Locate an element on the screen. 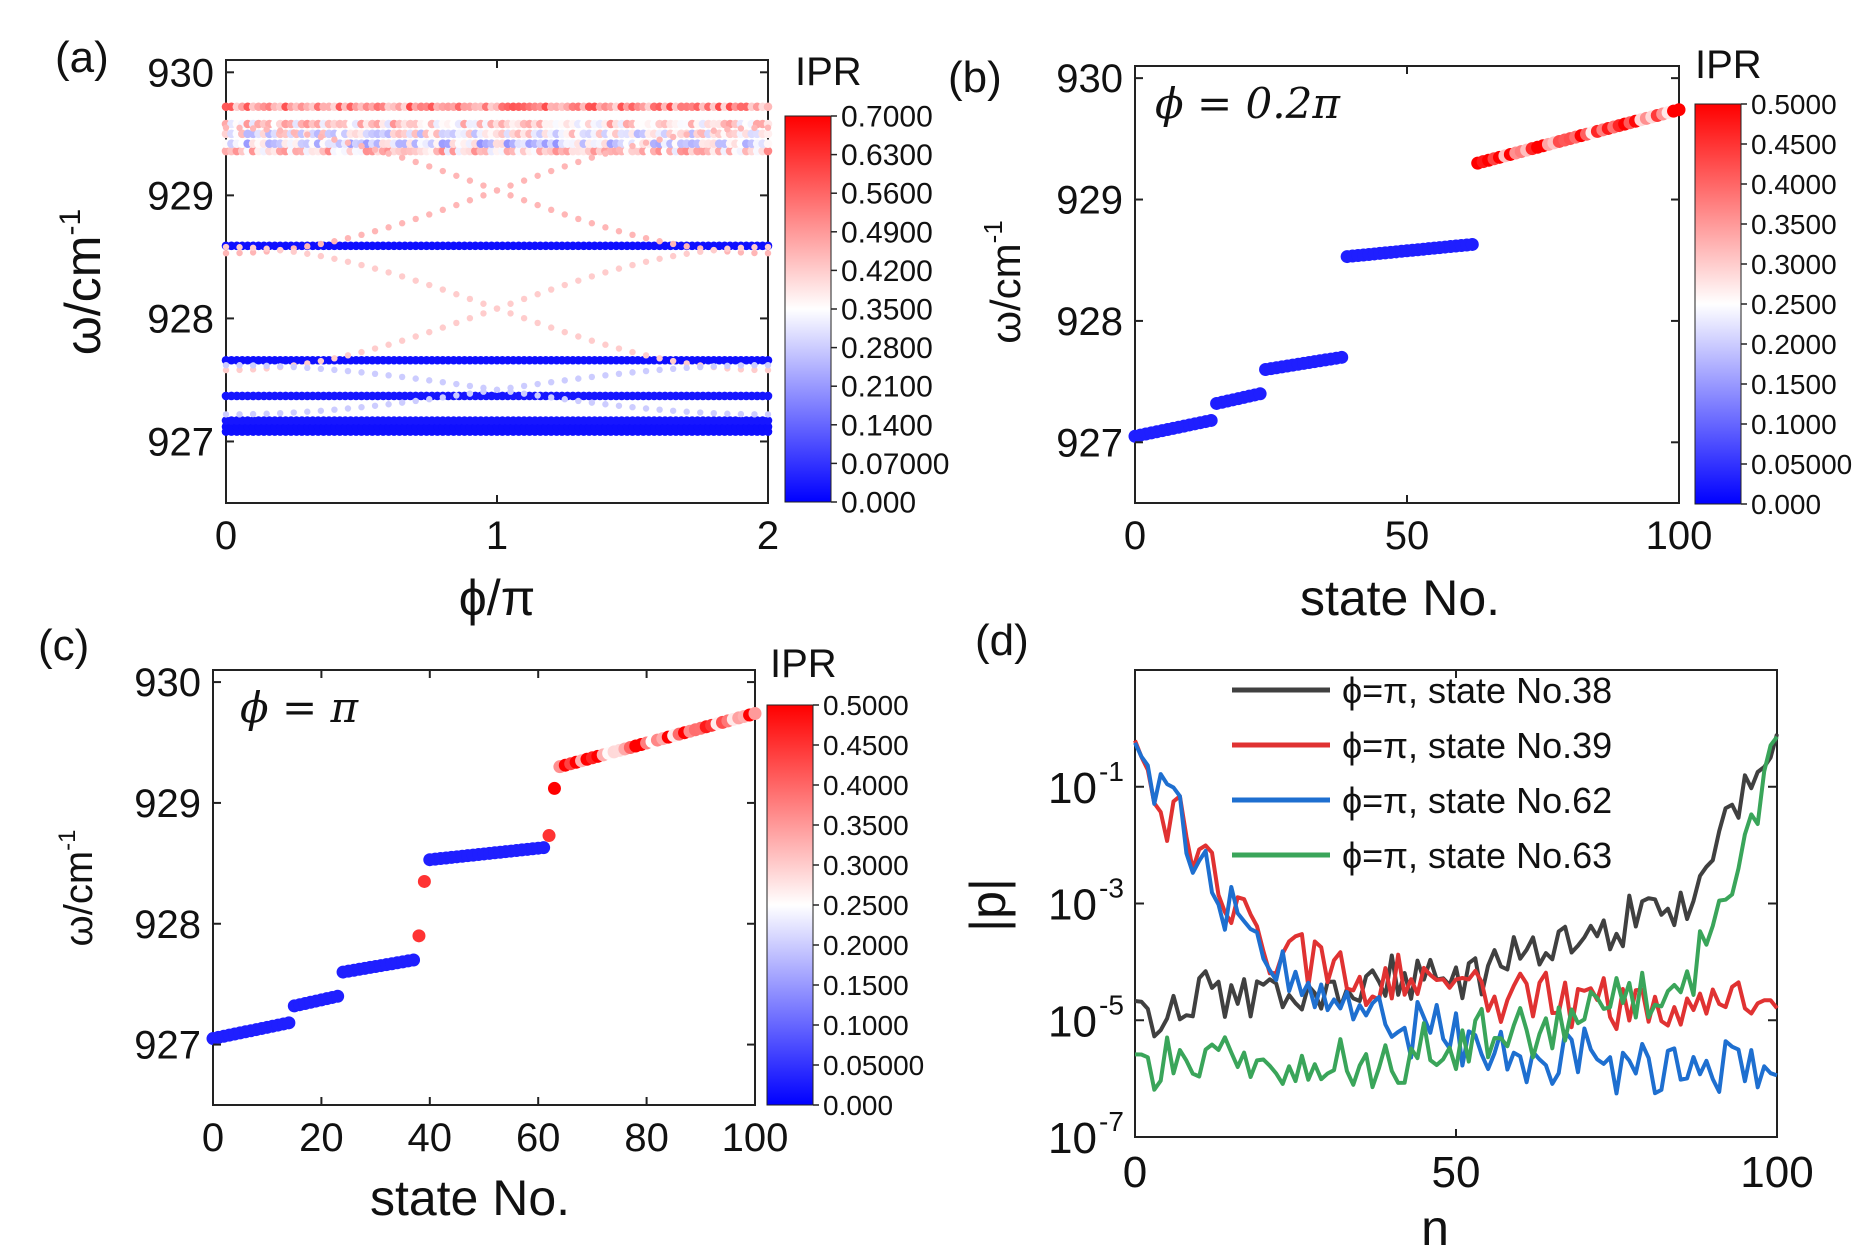 The image size is (1873, 1255). panel-1-colorbar-bar is located at coordinates (1718, 304).